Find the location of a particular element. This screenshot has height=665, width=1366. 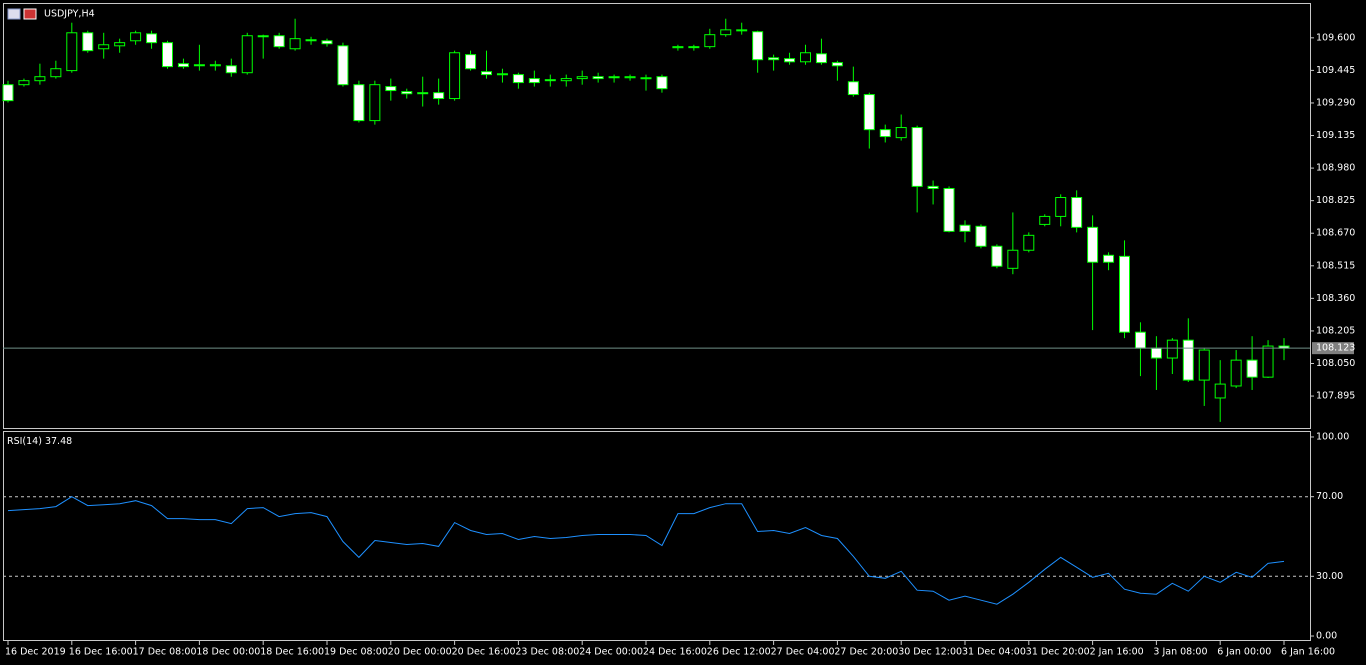

x-tick-label: 17 Dec 08:00 is located at coordinates (165, 652).